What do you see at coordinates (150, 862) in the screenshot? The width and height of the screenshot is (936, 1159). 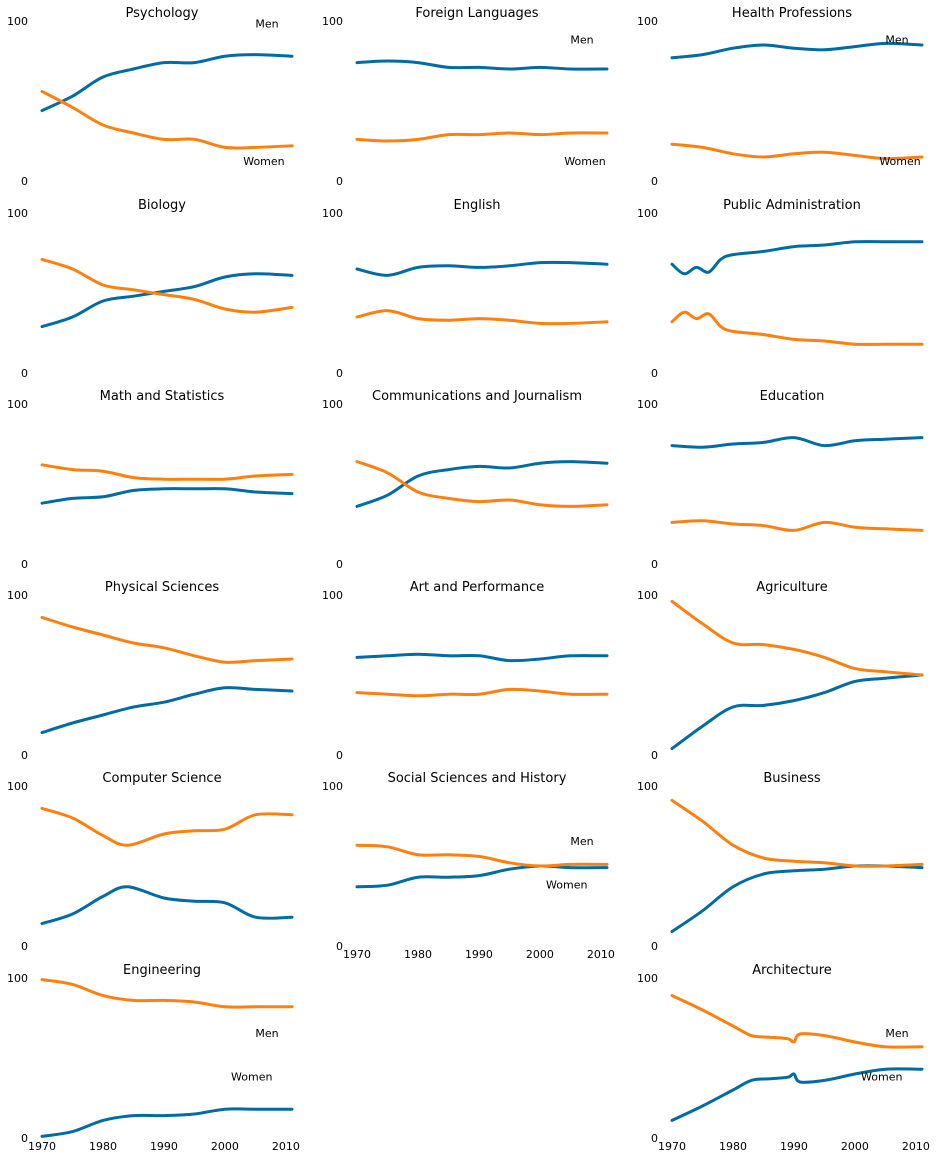 I see `panel-computer-science: Computer Science 0 100` at bounding box center [150, 862].